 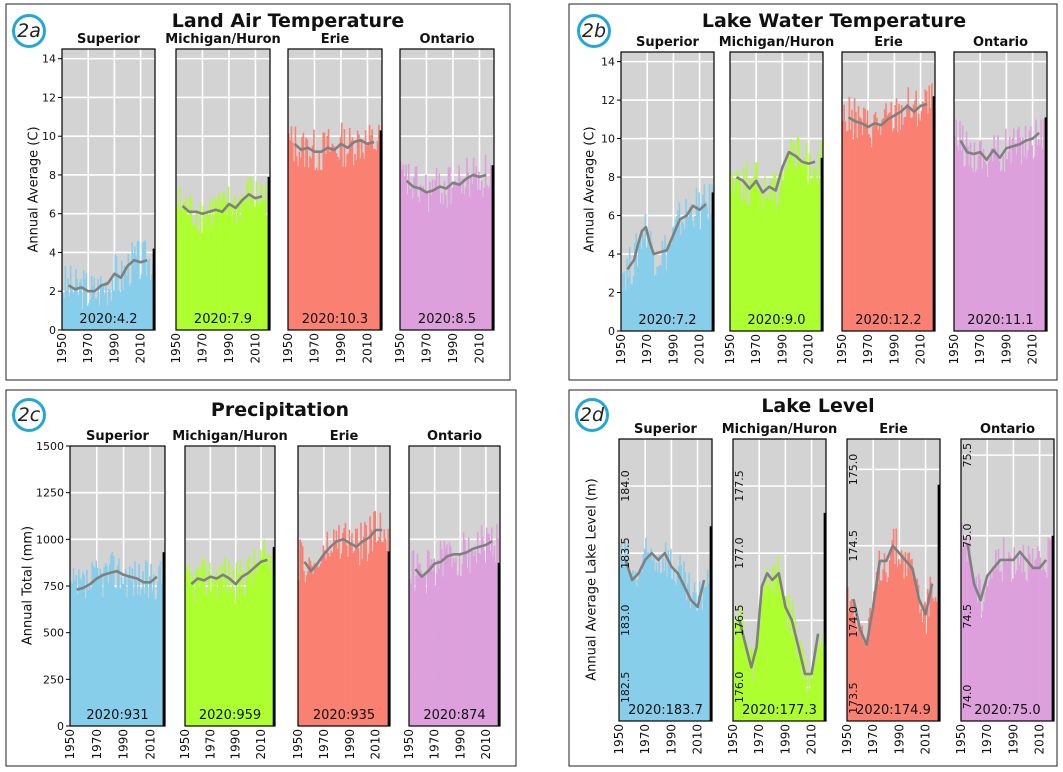 What do you see at coordinates (625, 553) in the screenshot?
I see `y-tick-label: 183.5` at bounding box center [625, 553].